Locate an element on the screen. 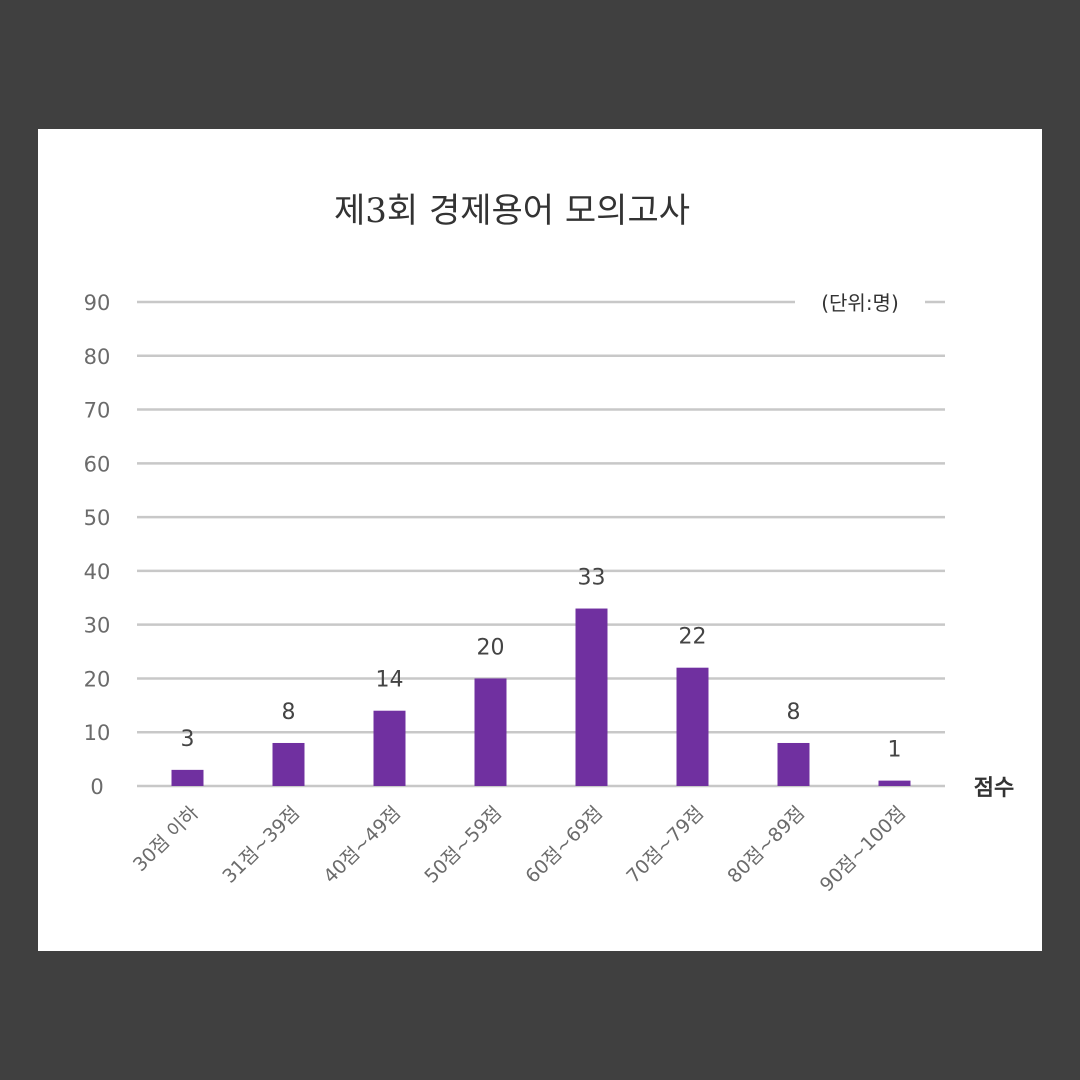 The width and height of the screenshot is (1080, 1080). y-tick-label: 60 is located at coordinates (97, 464).